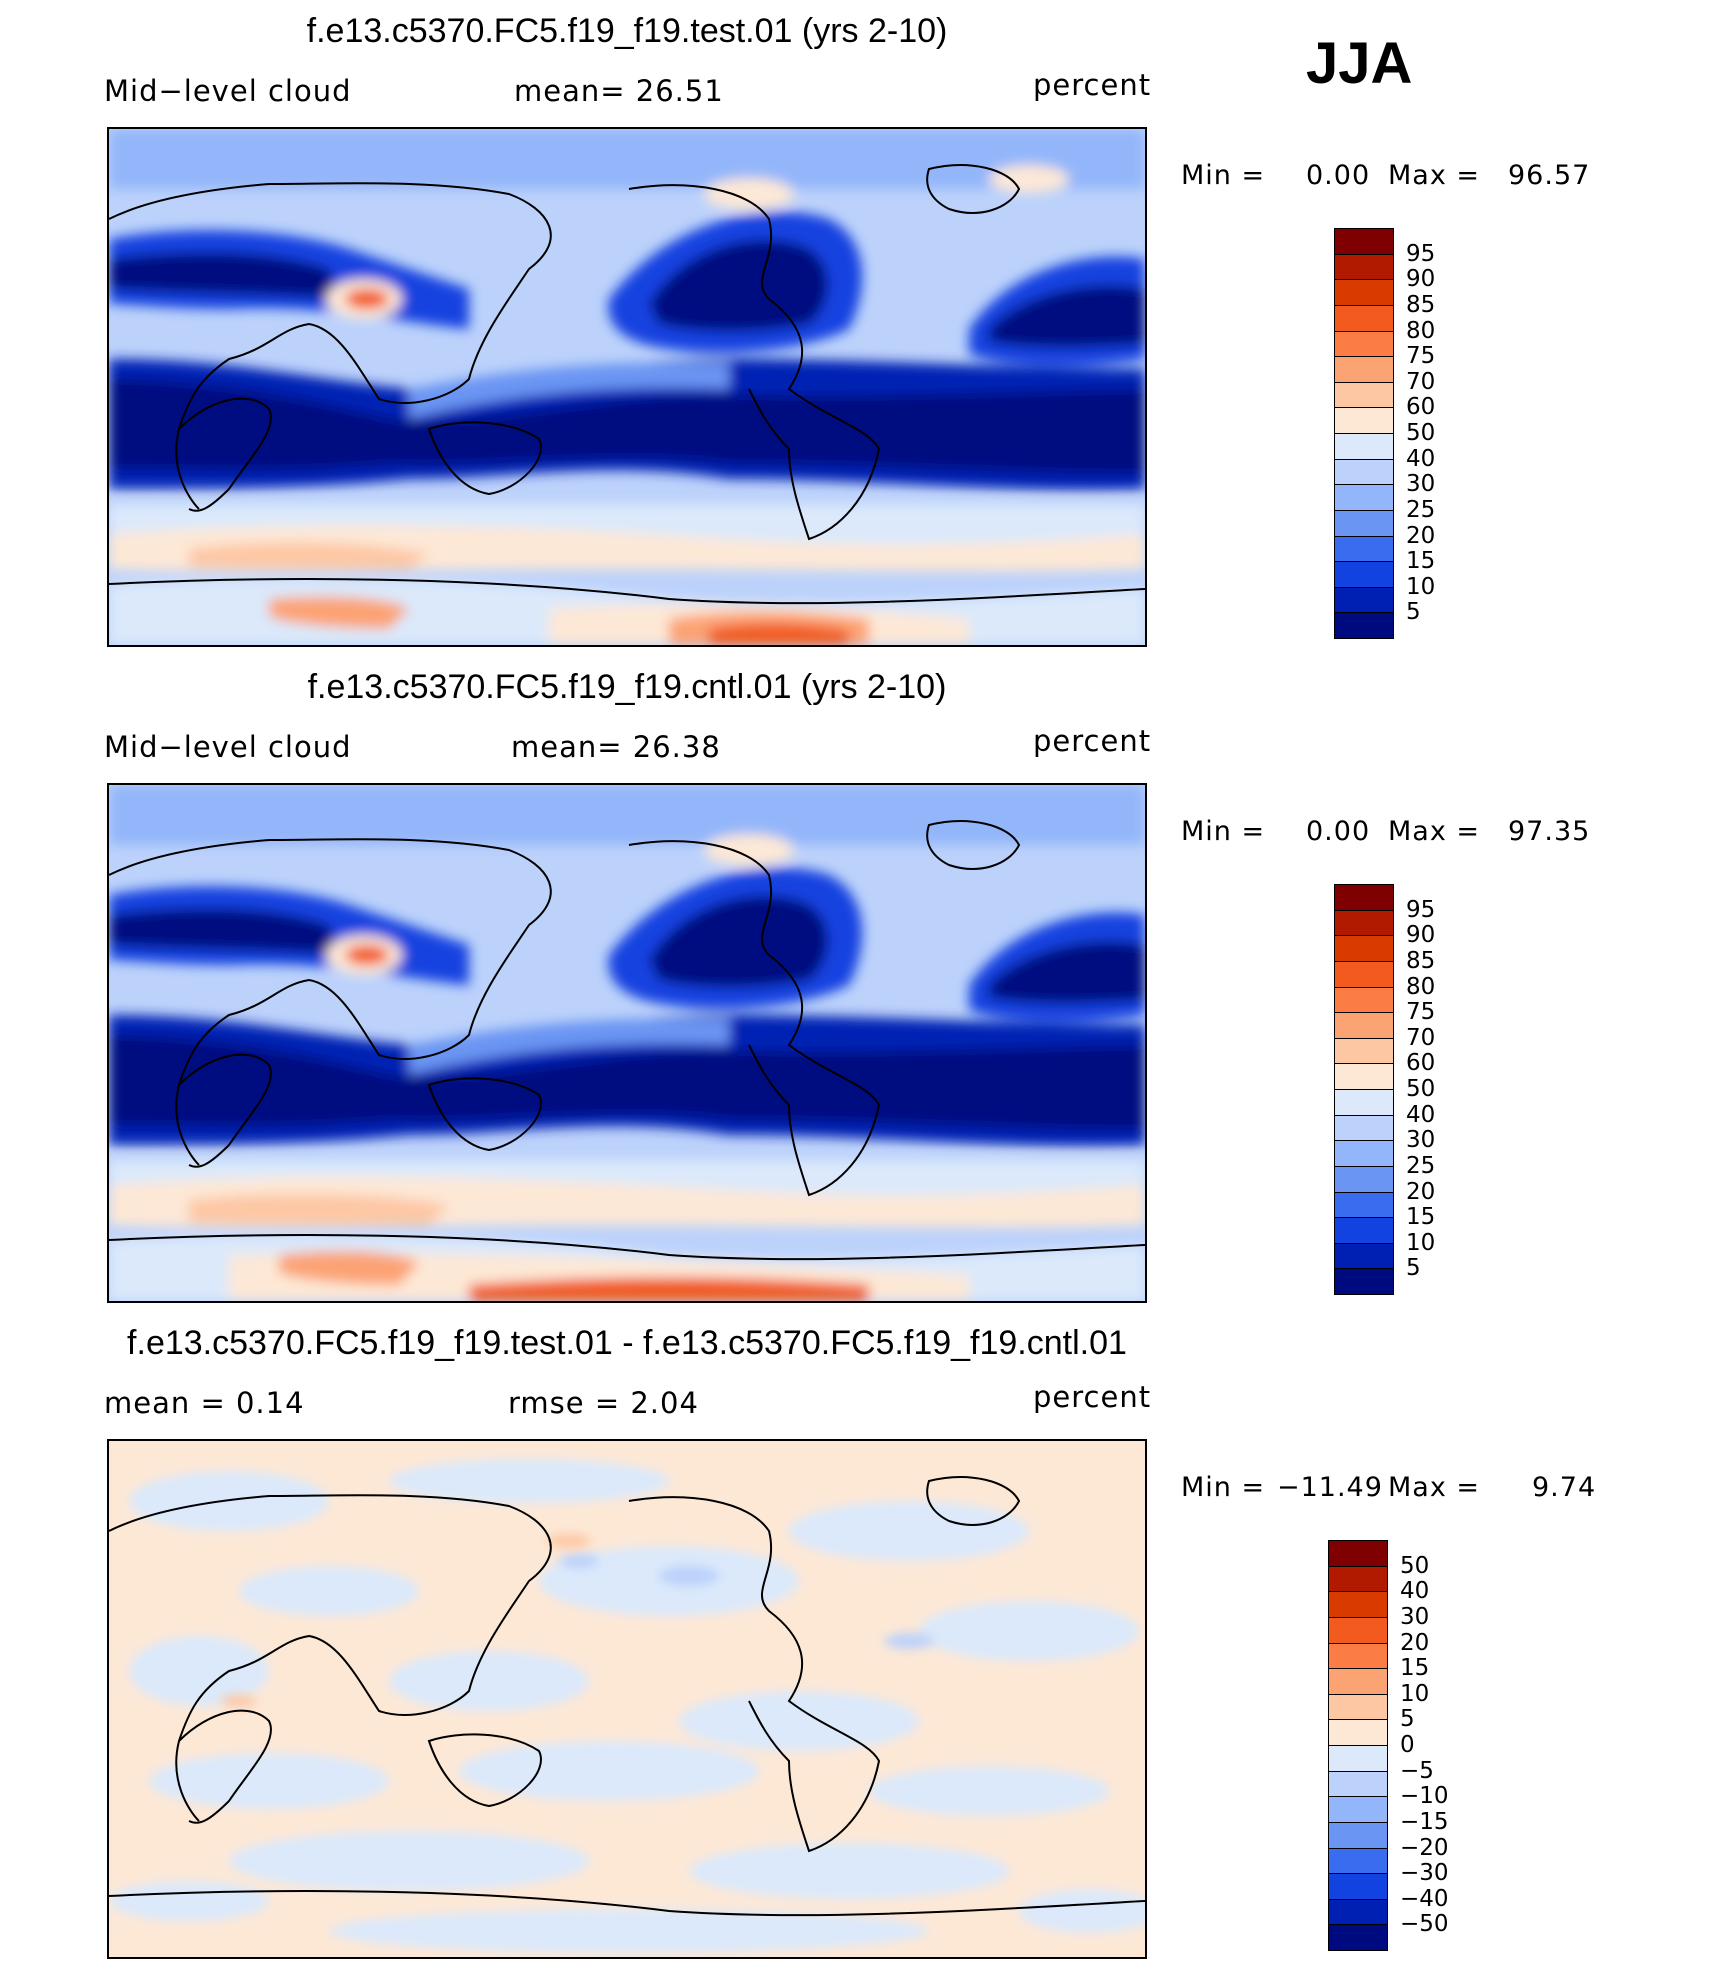  I want to click on colorbar-tick-label: −50, so click(1424, 1924).